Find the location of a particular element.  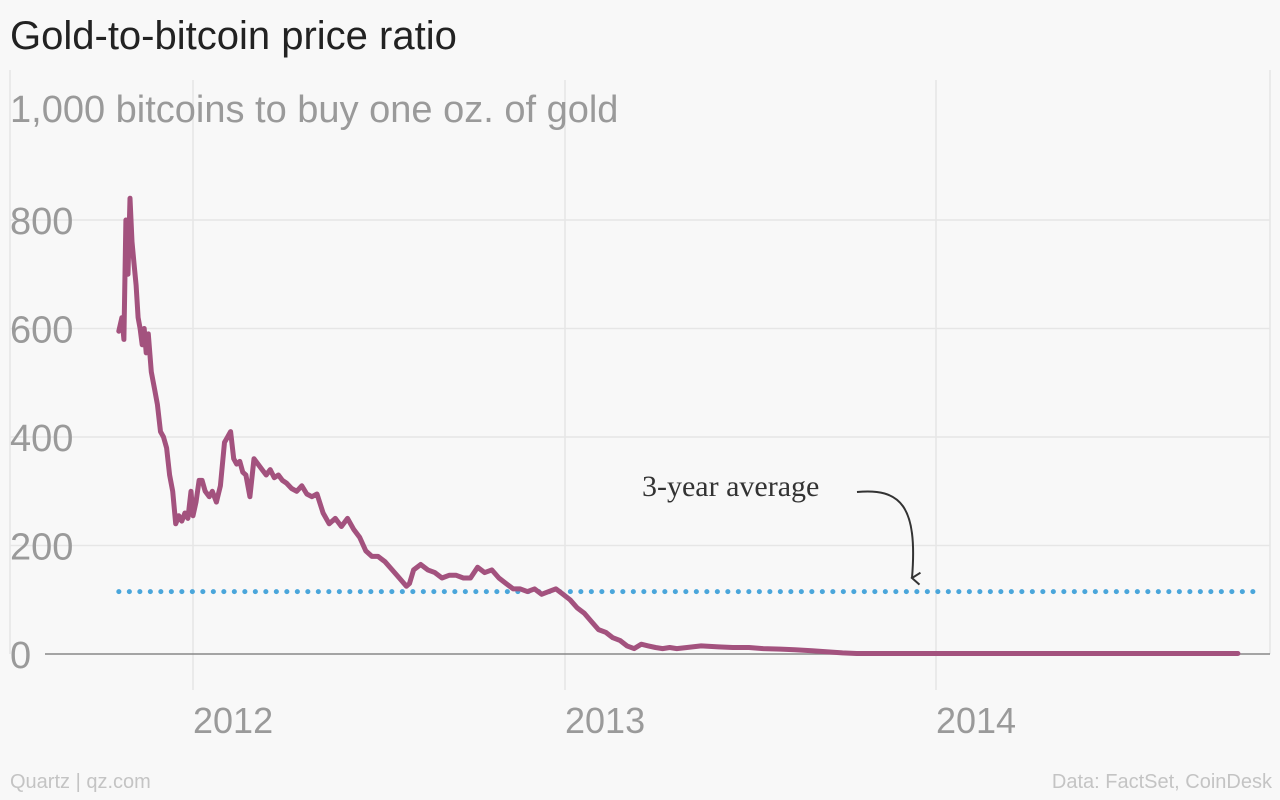

y-tick-label: 400 is located at coordinates (41, 439).